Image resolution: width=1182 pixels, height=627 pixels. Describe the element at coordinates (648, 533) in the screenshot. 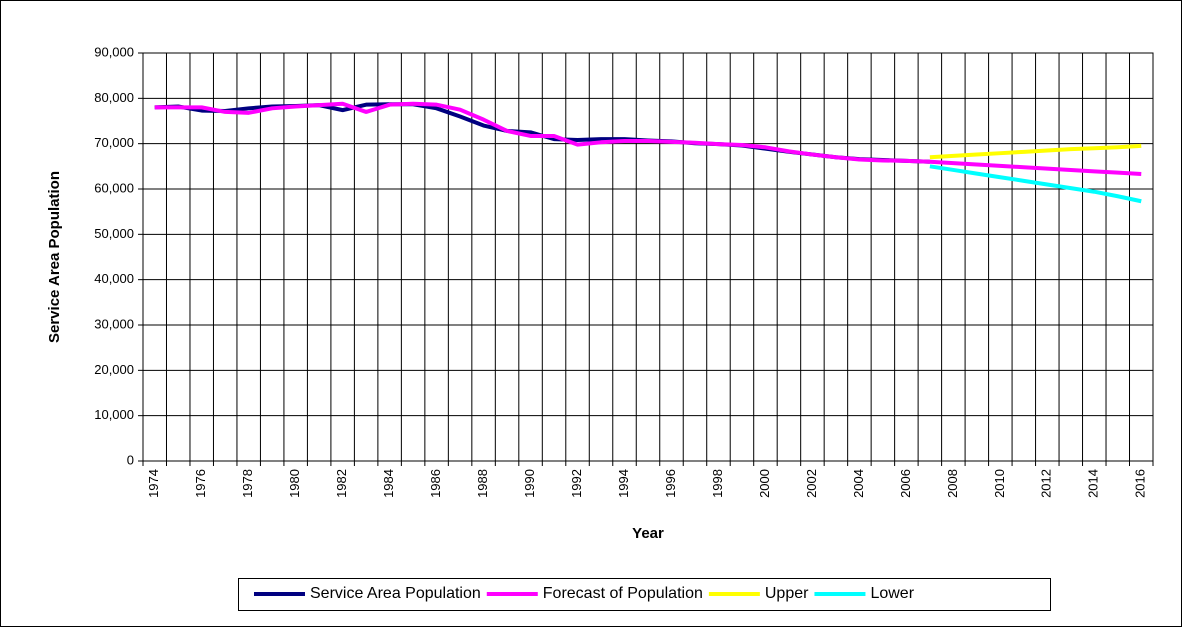

I see `x-axis-title: Year` at that location.